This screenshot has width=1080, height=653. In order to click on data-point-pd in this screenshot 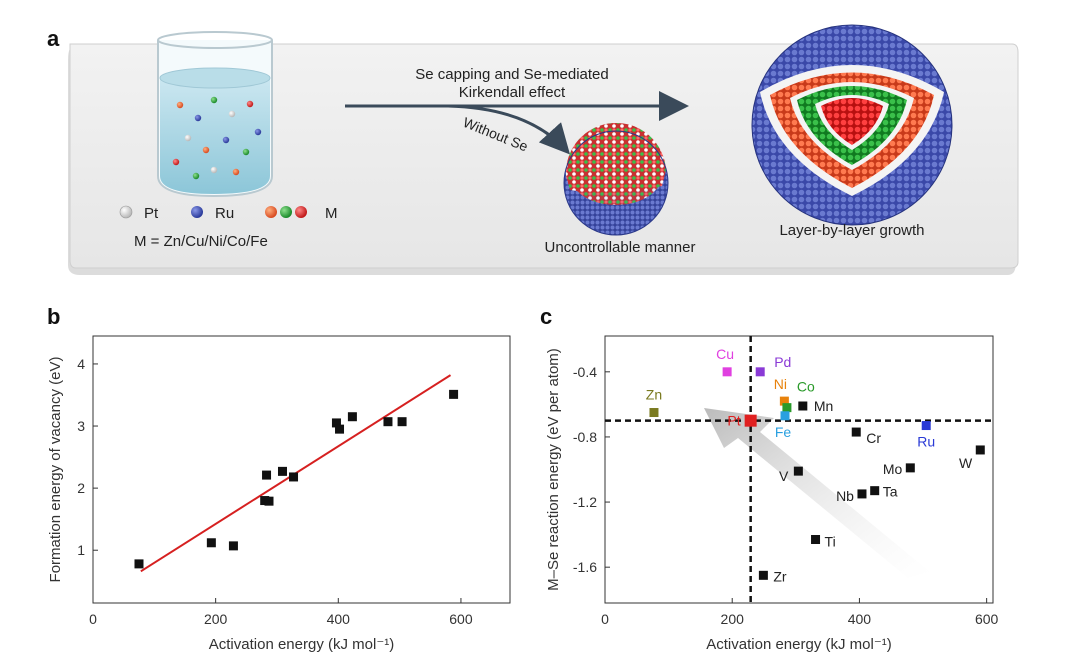, I will do `click(760, 372)`.